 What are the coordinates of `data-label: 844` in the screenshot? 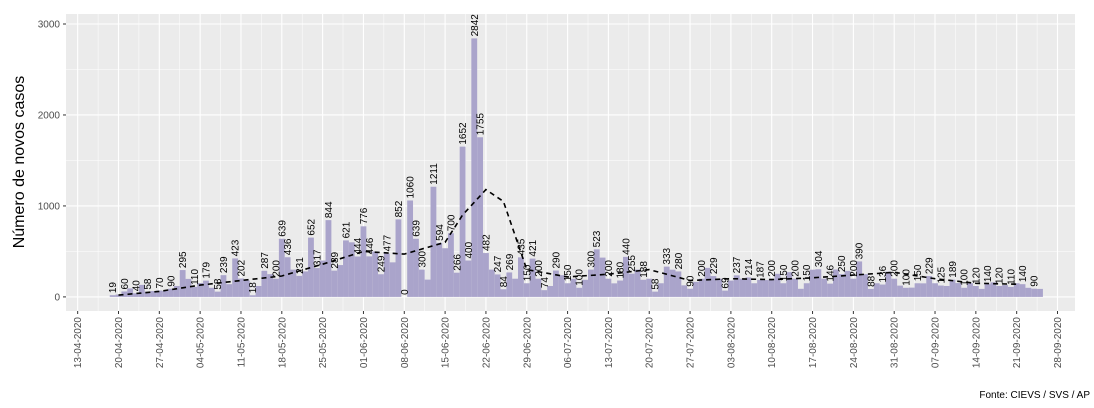 It's located at (329, 209).